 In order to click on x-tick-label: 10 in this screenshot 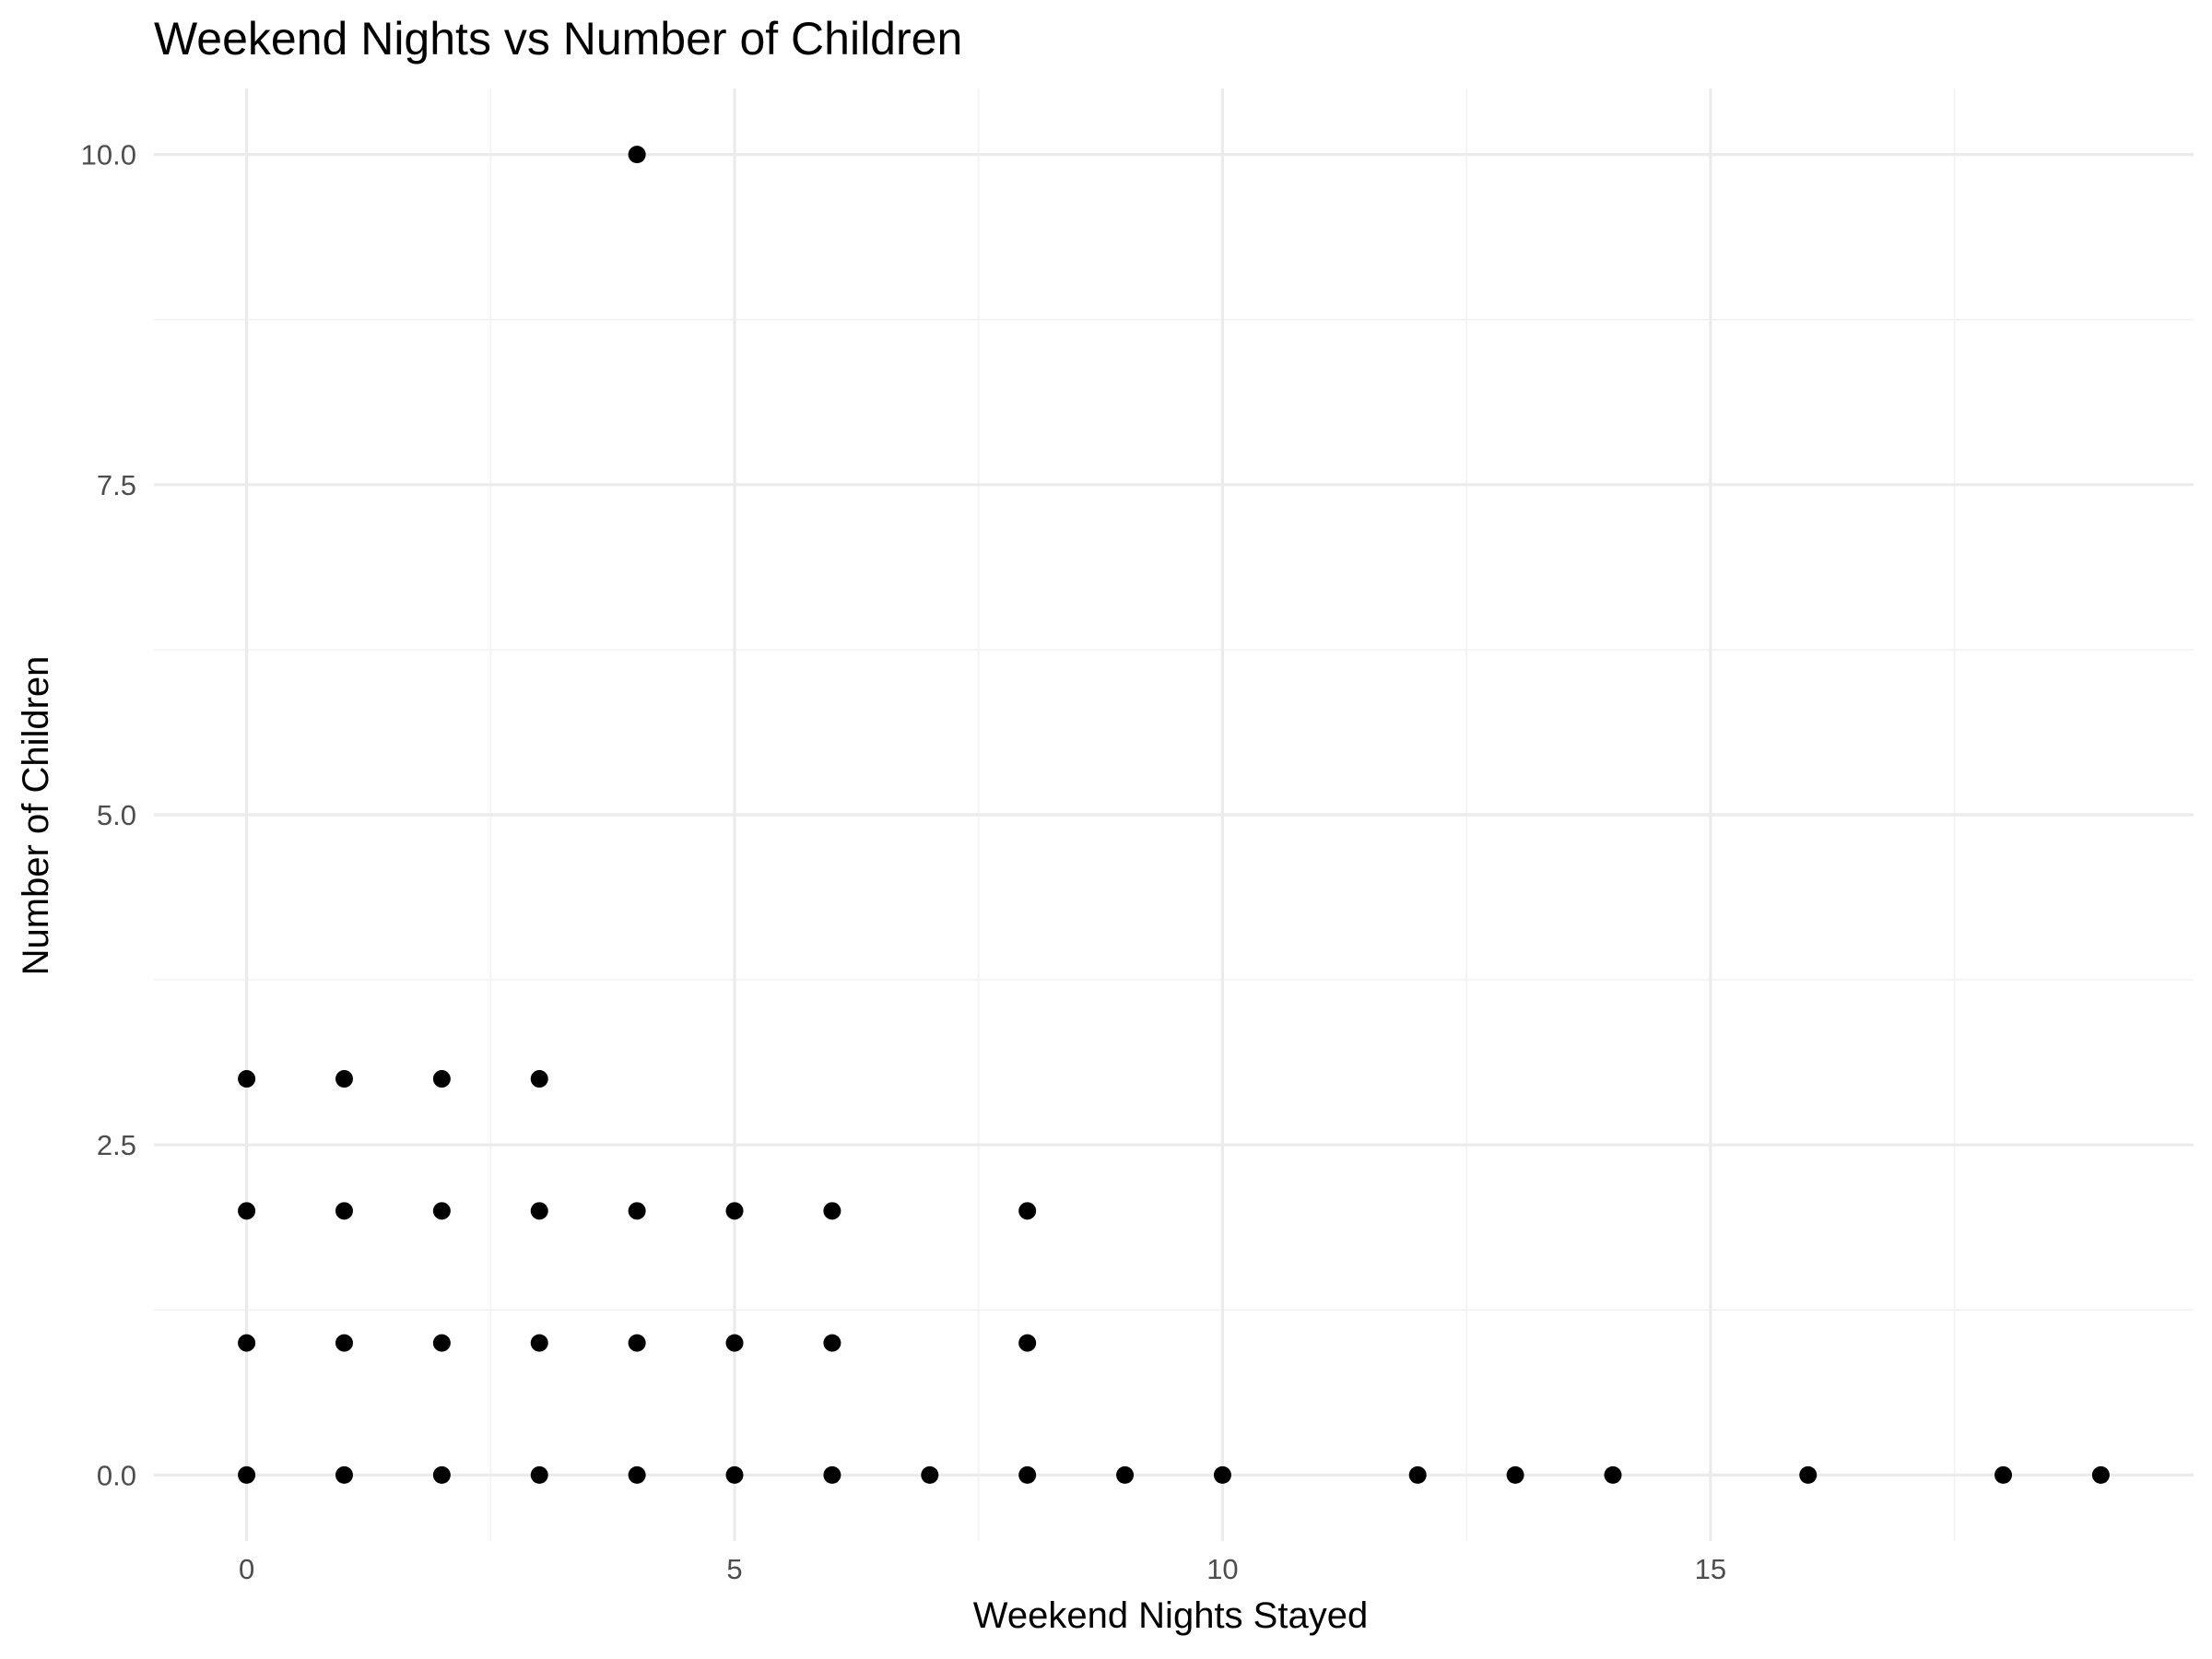, I will do `click(1222, 1569)`.